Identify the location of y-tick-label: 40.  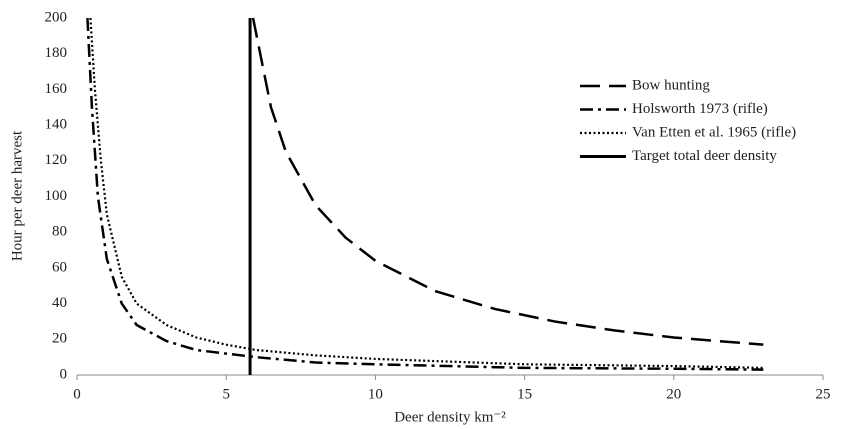
(59, 303).